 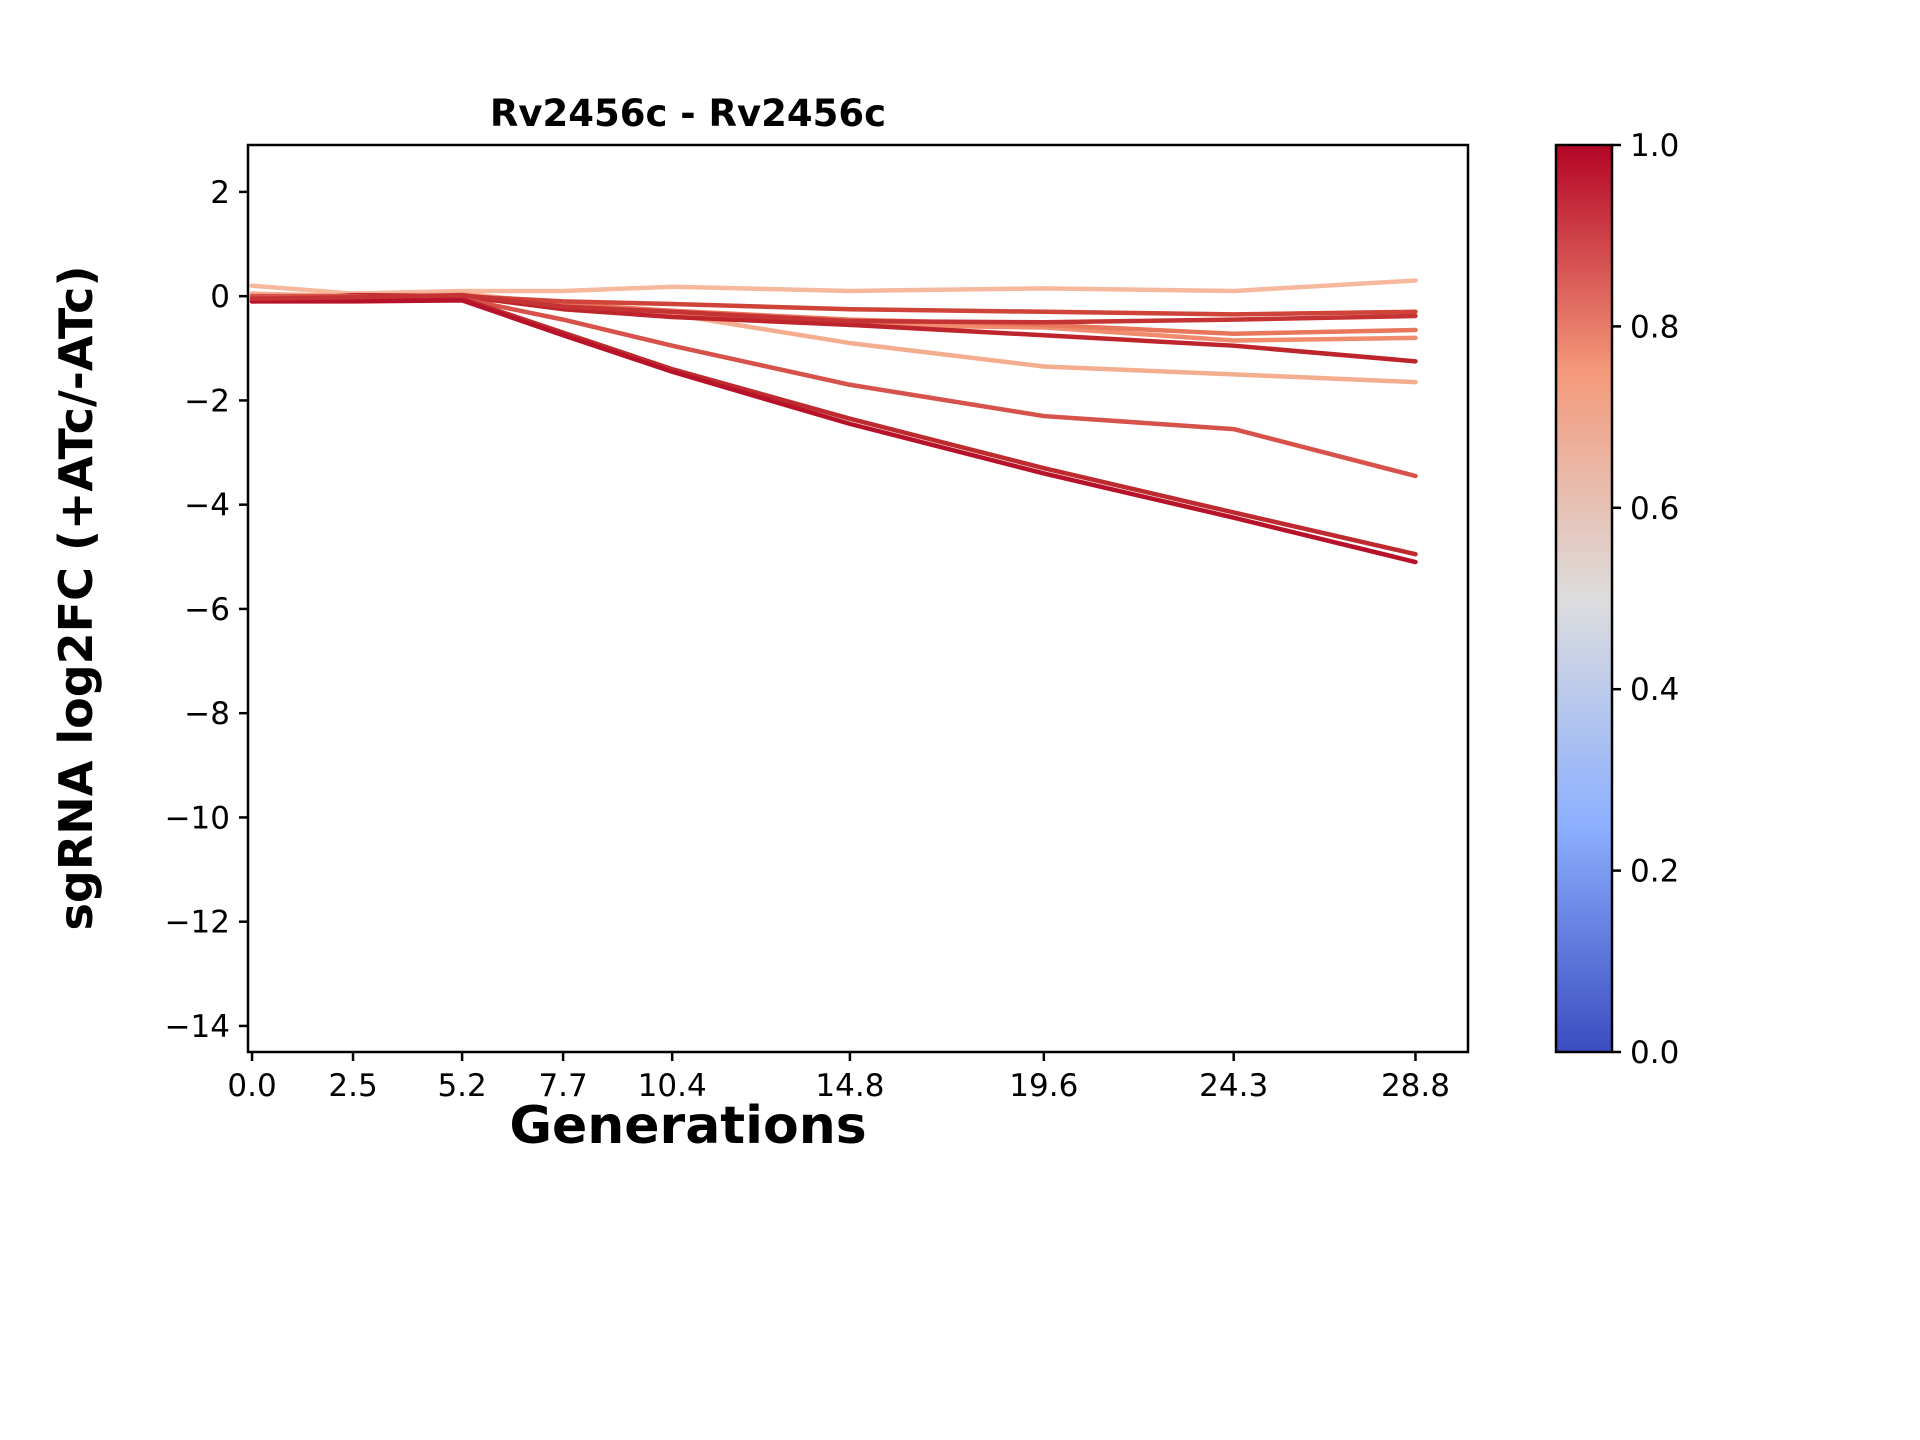 I want to click on chart-title: Rv2456c - Rv2456c, so click(x=688, y=113).